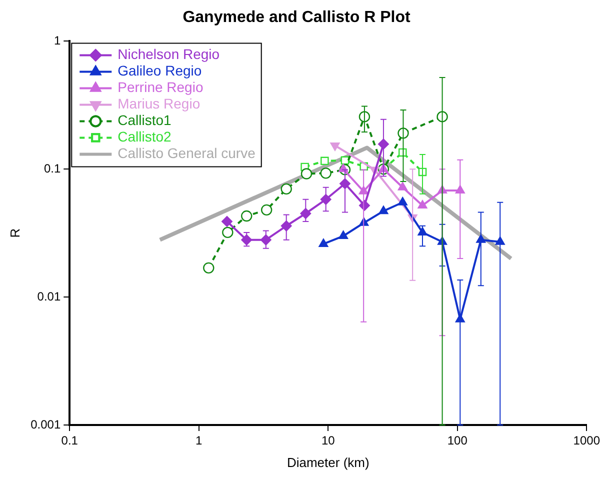 This screenshot has height=477, width=603. Describe the element at coordinates (49, 296) in the screenshot. I see `y-tick-label: 0.01` at that location.